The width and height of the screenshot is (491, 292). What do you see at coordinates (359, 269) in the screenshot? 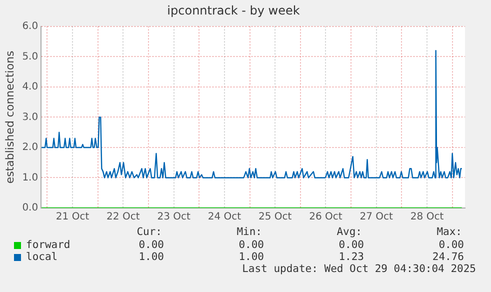
I see `text: Last update: Wed Oct 29 04:30:04 2025` at bounding box center [359, 269].